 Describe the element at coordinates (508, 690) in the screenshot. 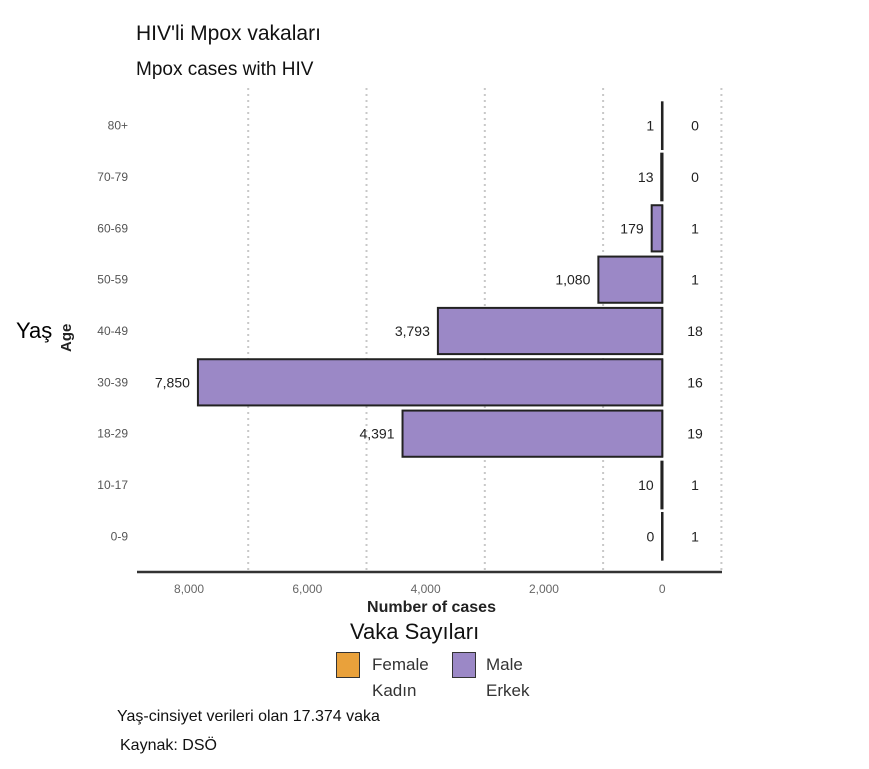

I see `legend-label-male-tr: Erkek` at that location.